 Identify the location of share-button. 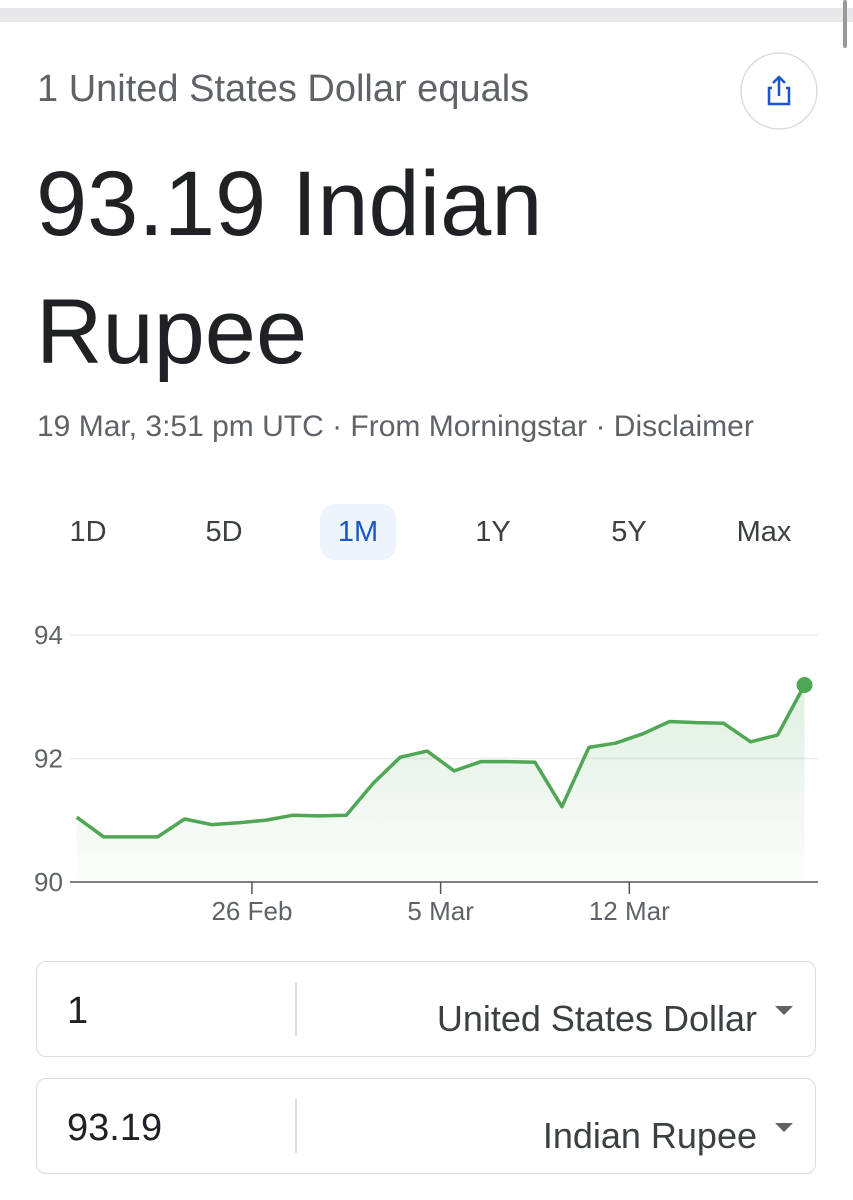
(779, 91).